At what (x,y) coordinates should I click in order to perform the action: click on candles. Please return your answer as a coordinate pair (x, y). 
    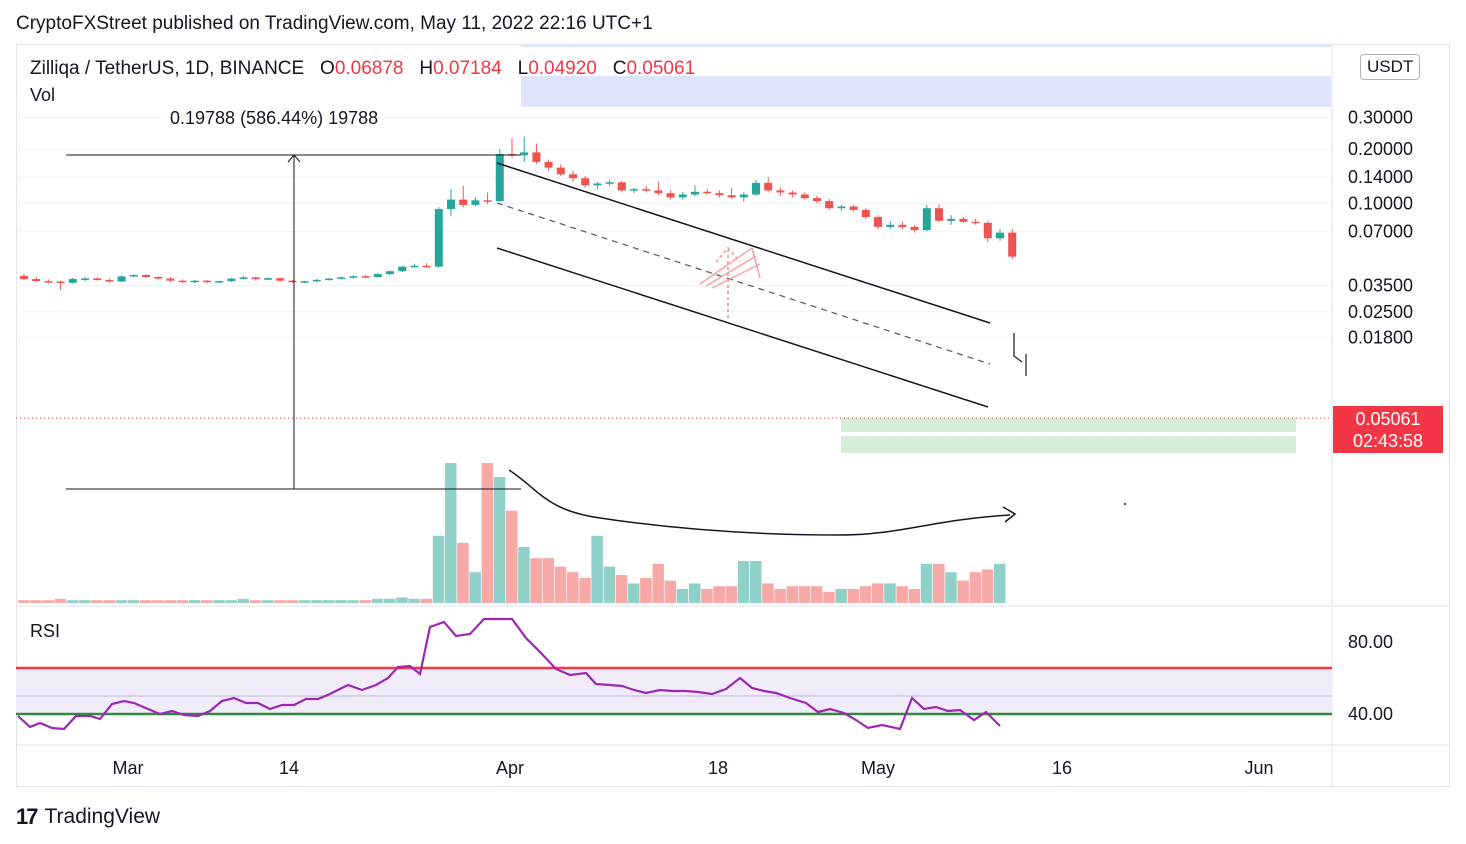
    Looking at the image, I should click on (518, 213).